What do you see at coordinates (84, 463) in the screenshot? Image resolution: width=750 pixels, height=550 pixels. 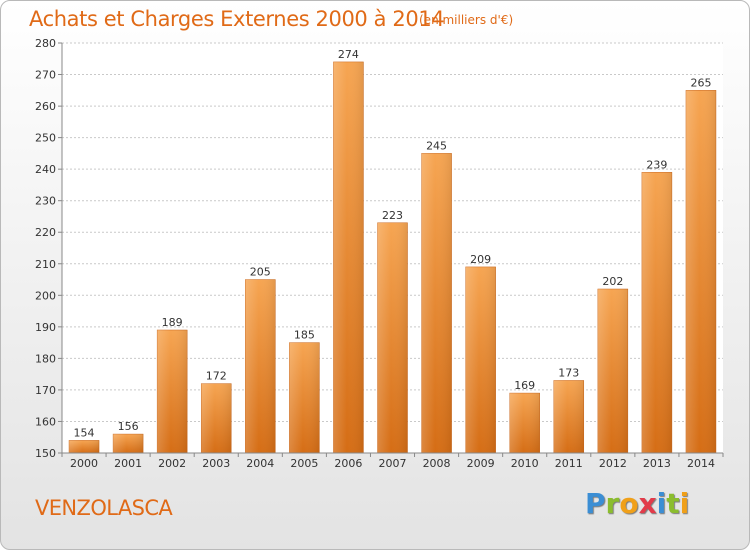 I see `x-tick-label: 2000` at bounding box center [84, 463].